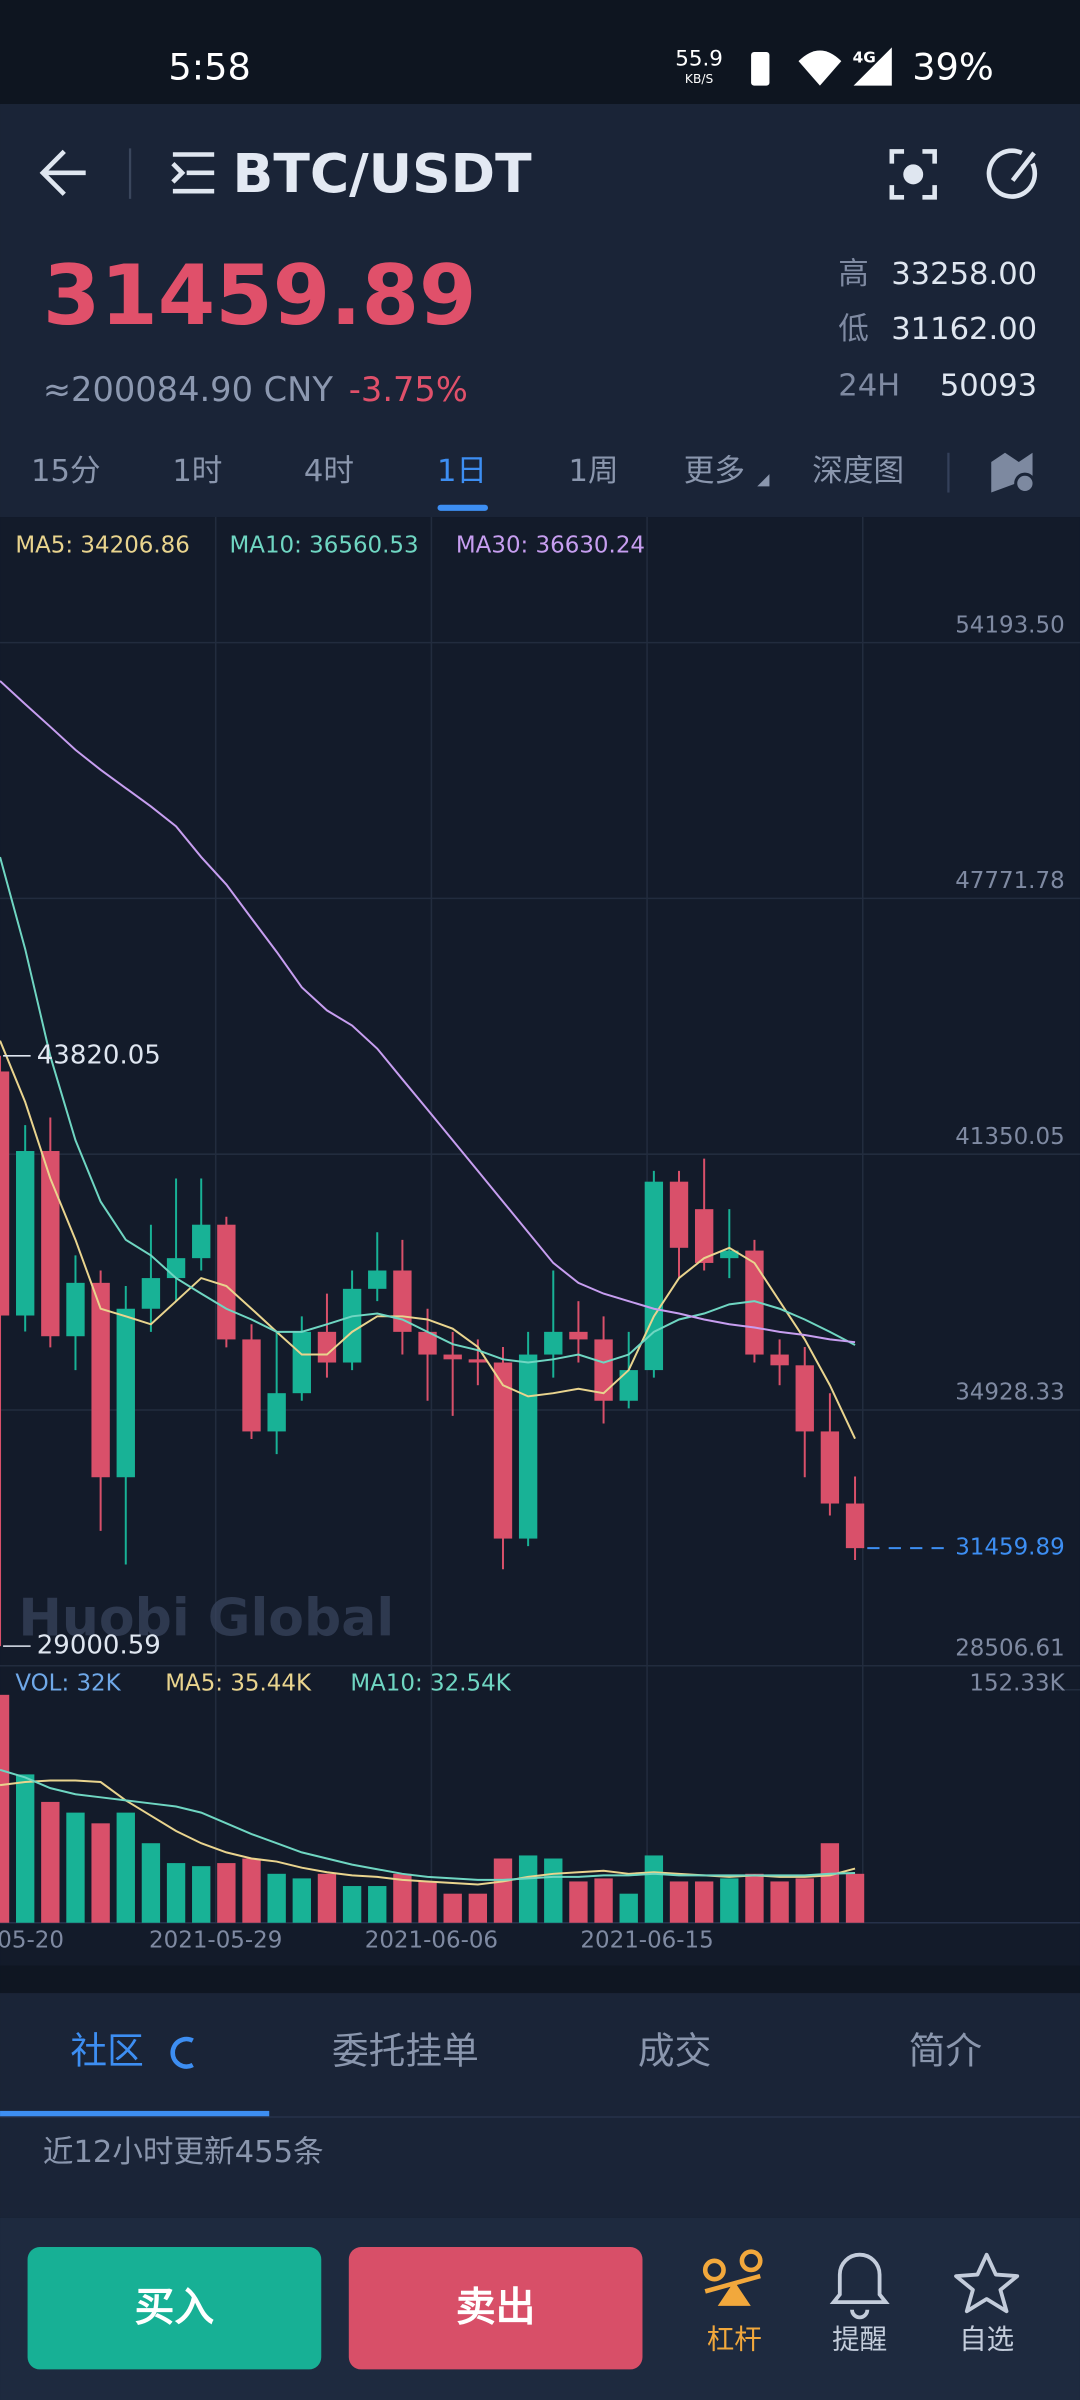 The width and height of the screenshot is (1080, 2400). What do you see at coordinates (174, 2308) in the screenshot?
I see `buy-button` at bounding box center [174, 2308].